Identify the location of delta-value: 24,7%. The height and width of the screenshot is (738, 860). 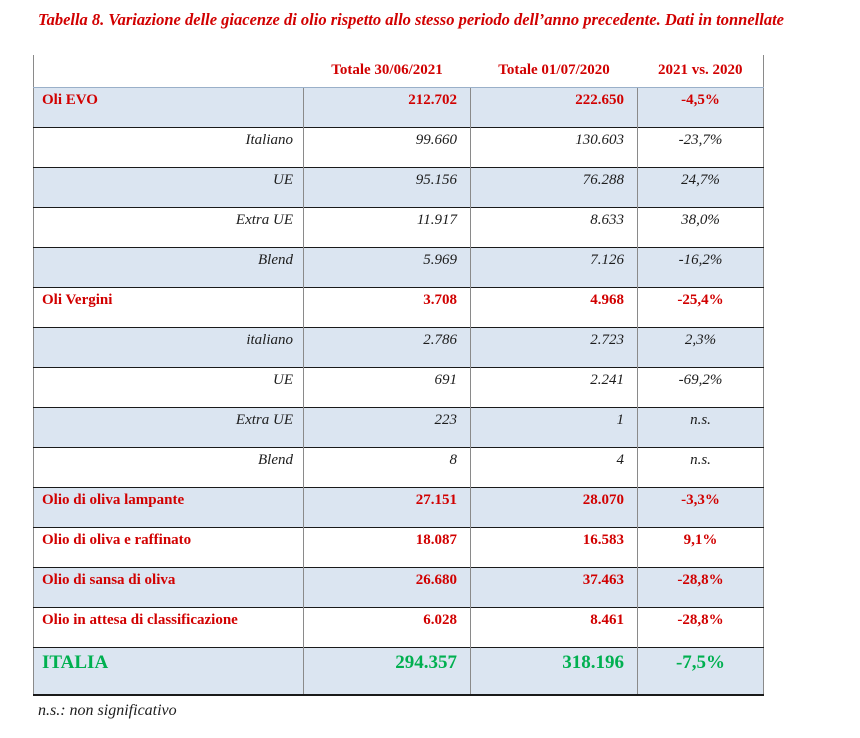
(700, 186).